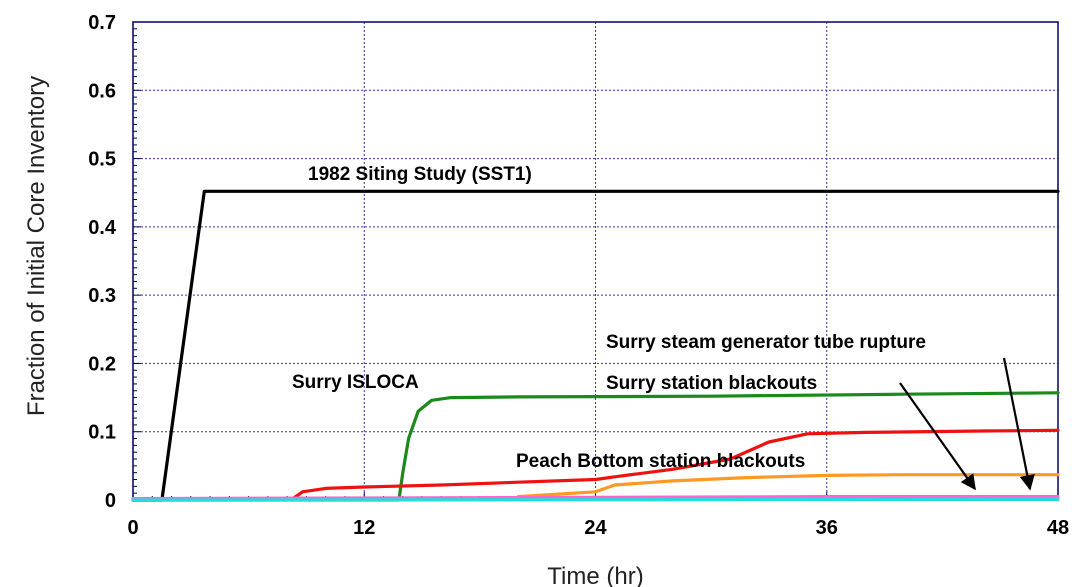  What do you see at coordinates (102, 160) in the screenshot?
I see `y-tick-label: 0.5` at bounding box center [102, 160].